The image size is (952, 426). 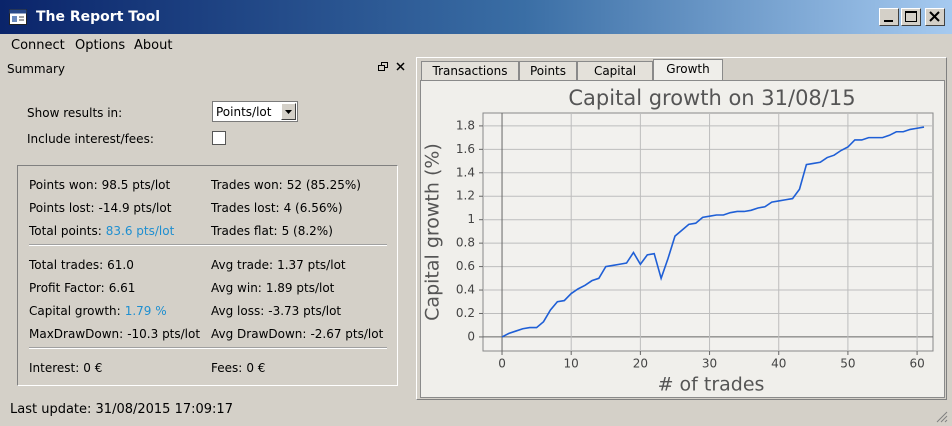 I want to click on stat-item: Total points: 83.6 pts/lot, so click(x=101, y=231).